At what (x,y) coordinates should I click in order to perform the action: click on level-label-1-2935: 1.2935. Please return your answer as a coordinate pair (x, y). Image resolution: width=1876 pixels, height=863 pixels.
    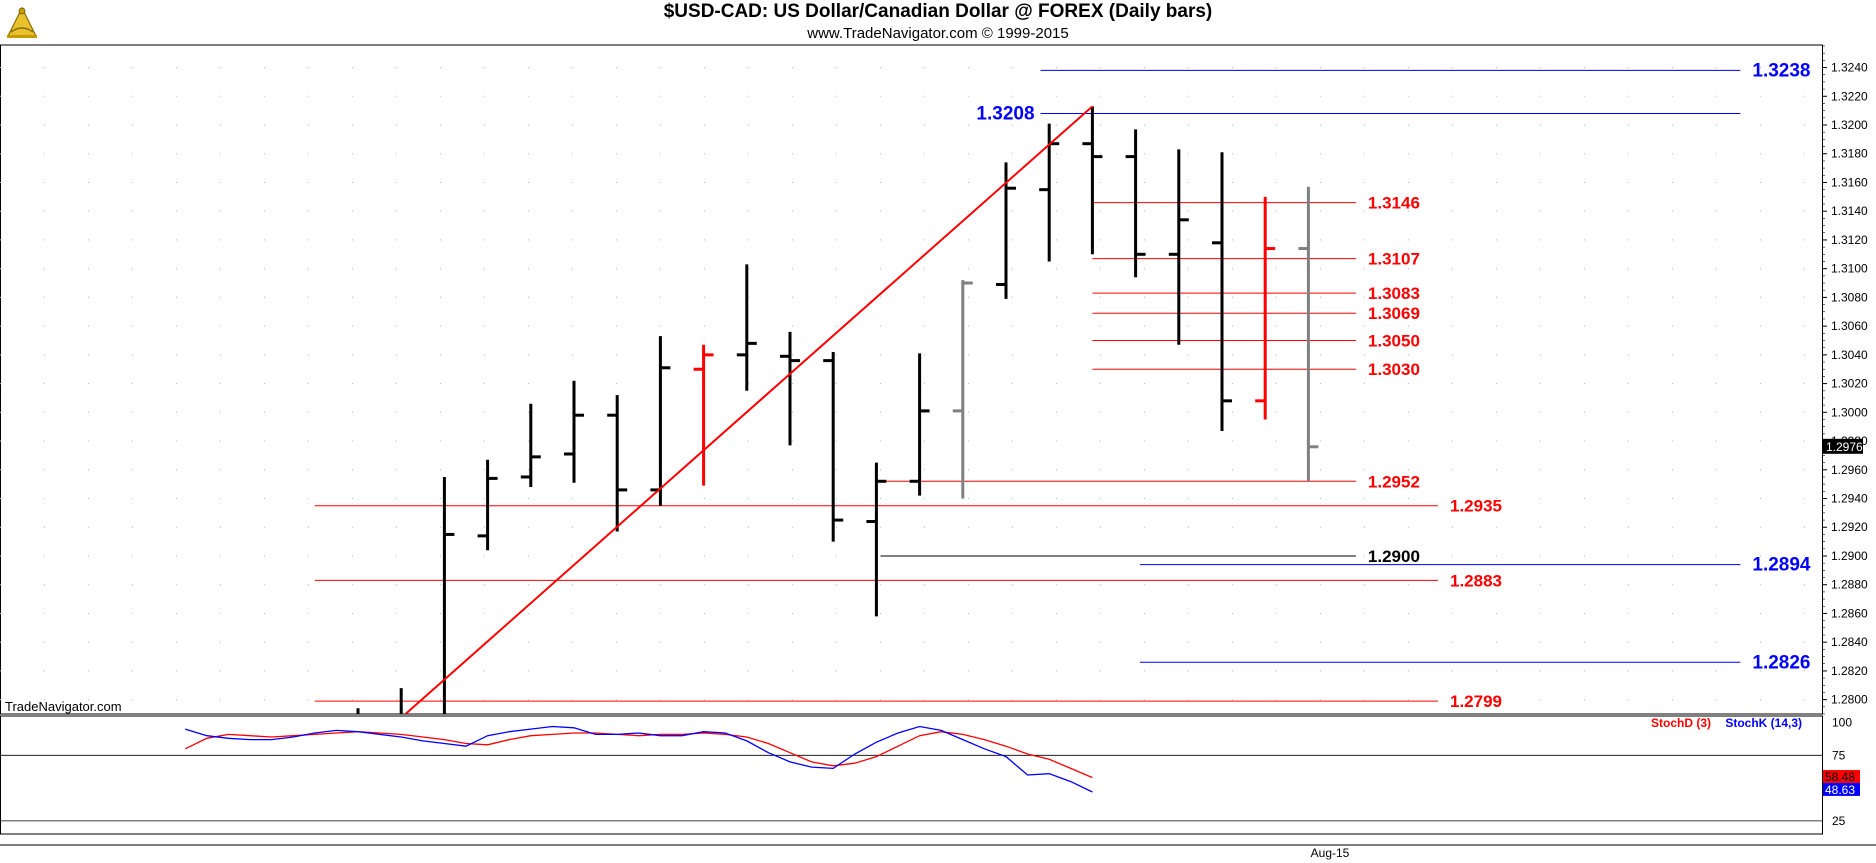
    Looking at the image, I should click on (1476, 506).